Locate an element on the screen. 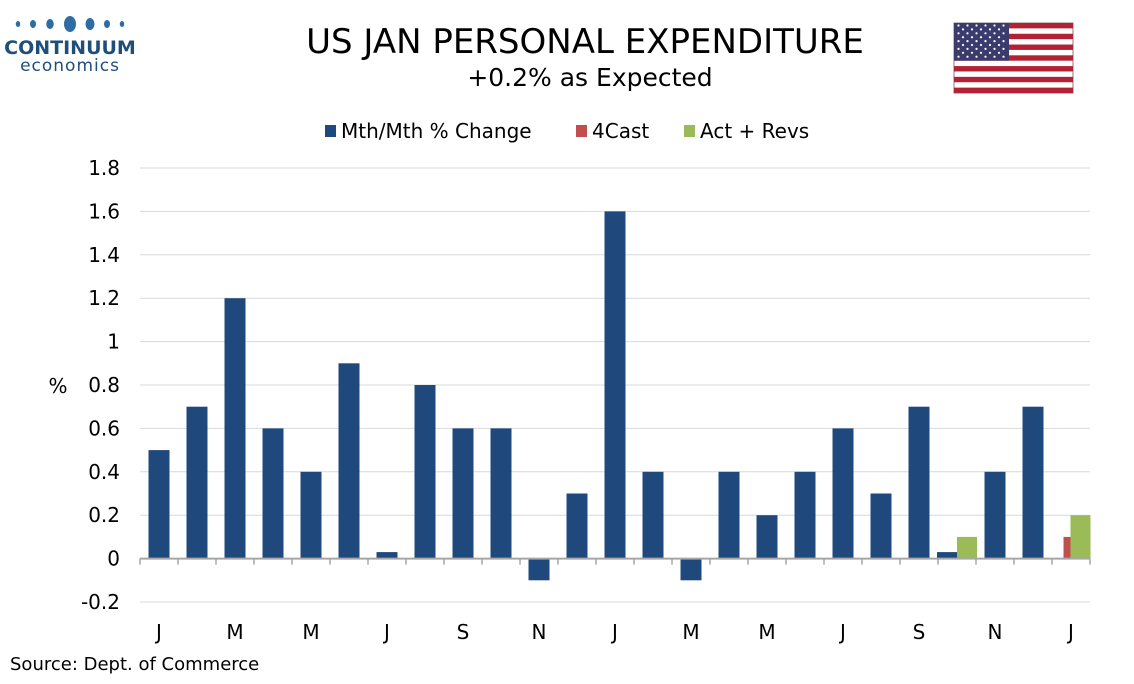  y-tick-label: 0.6 is located at coordinates (104, 428).